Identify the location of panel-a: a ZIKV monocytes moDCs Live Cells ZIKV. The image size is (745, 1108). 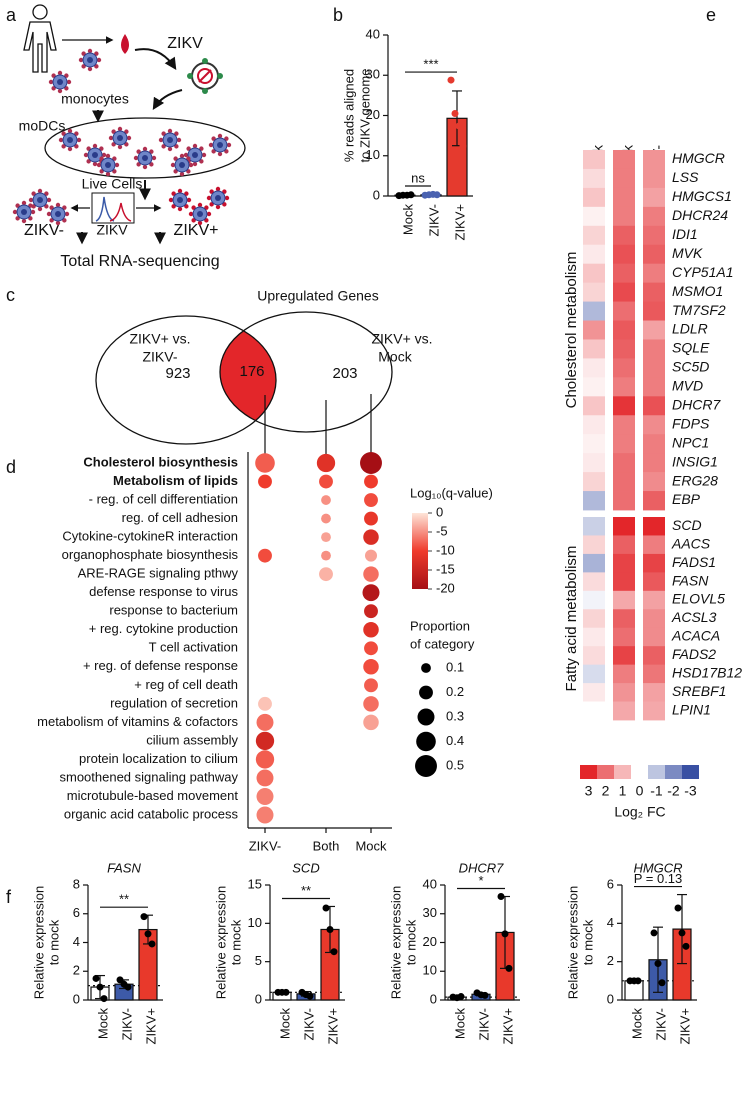
(126, 137).